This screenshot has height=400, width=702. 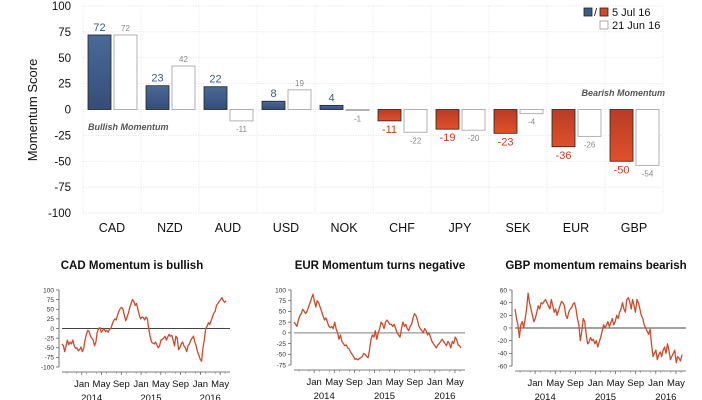 I want to click on legend-swatch-negative, so click(x=604, y=12).